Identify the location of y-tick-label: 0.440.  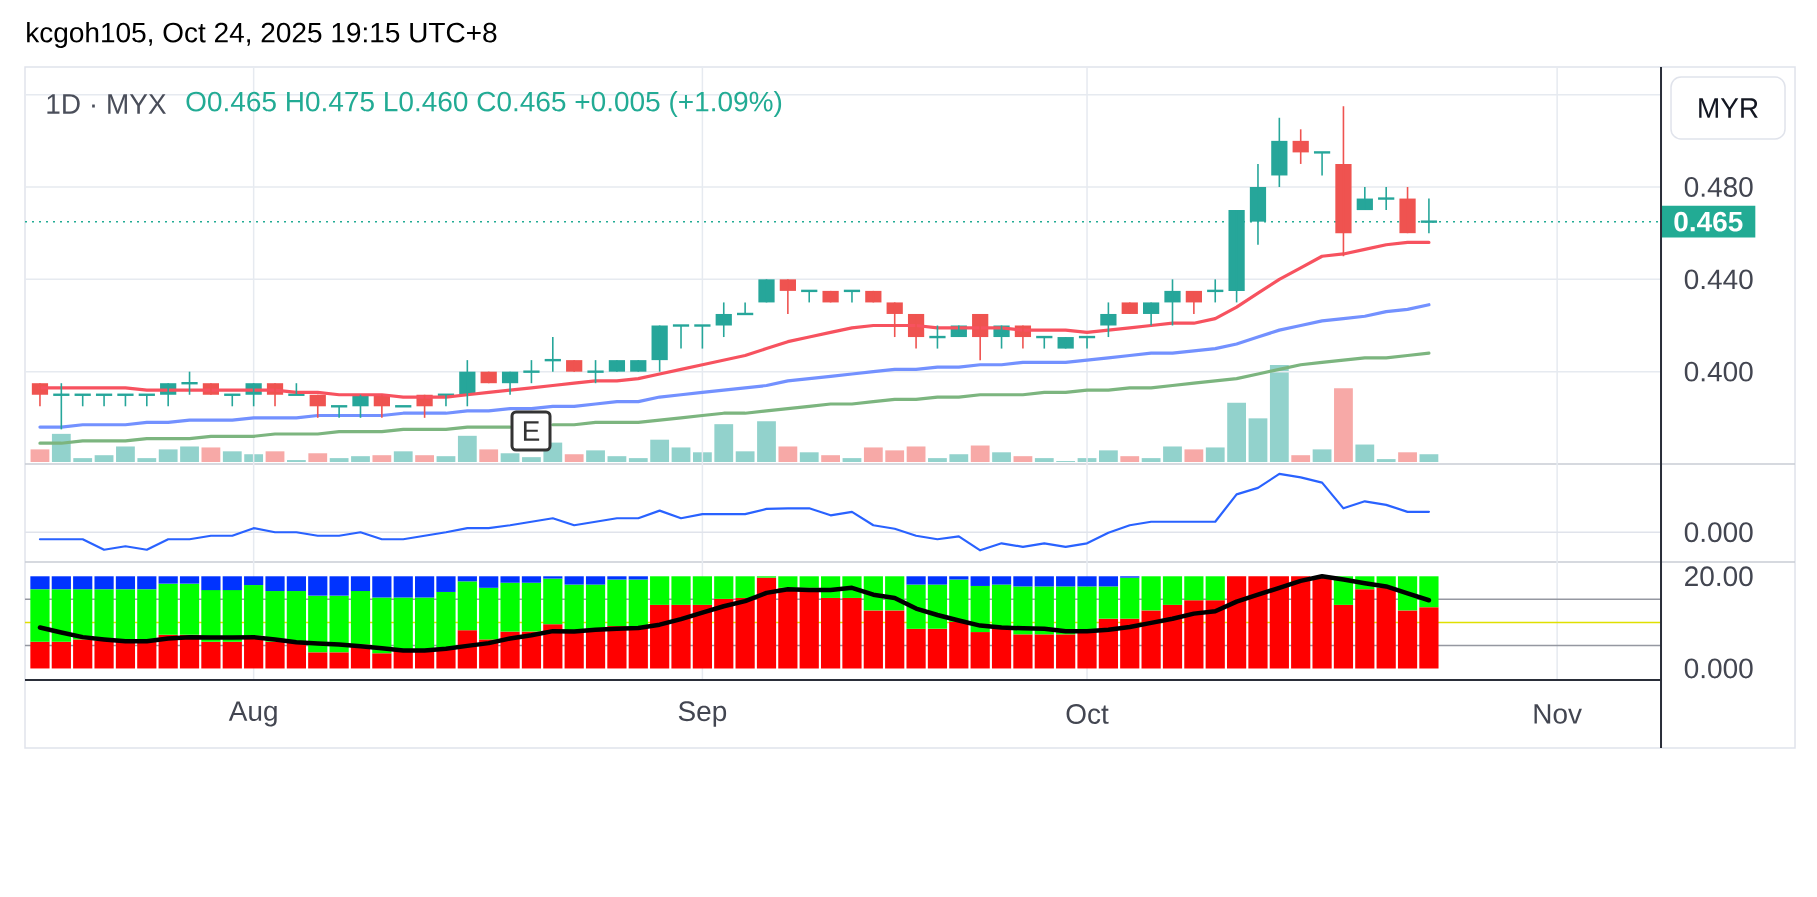
(1718, 279).